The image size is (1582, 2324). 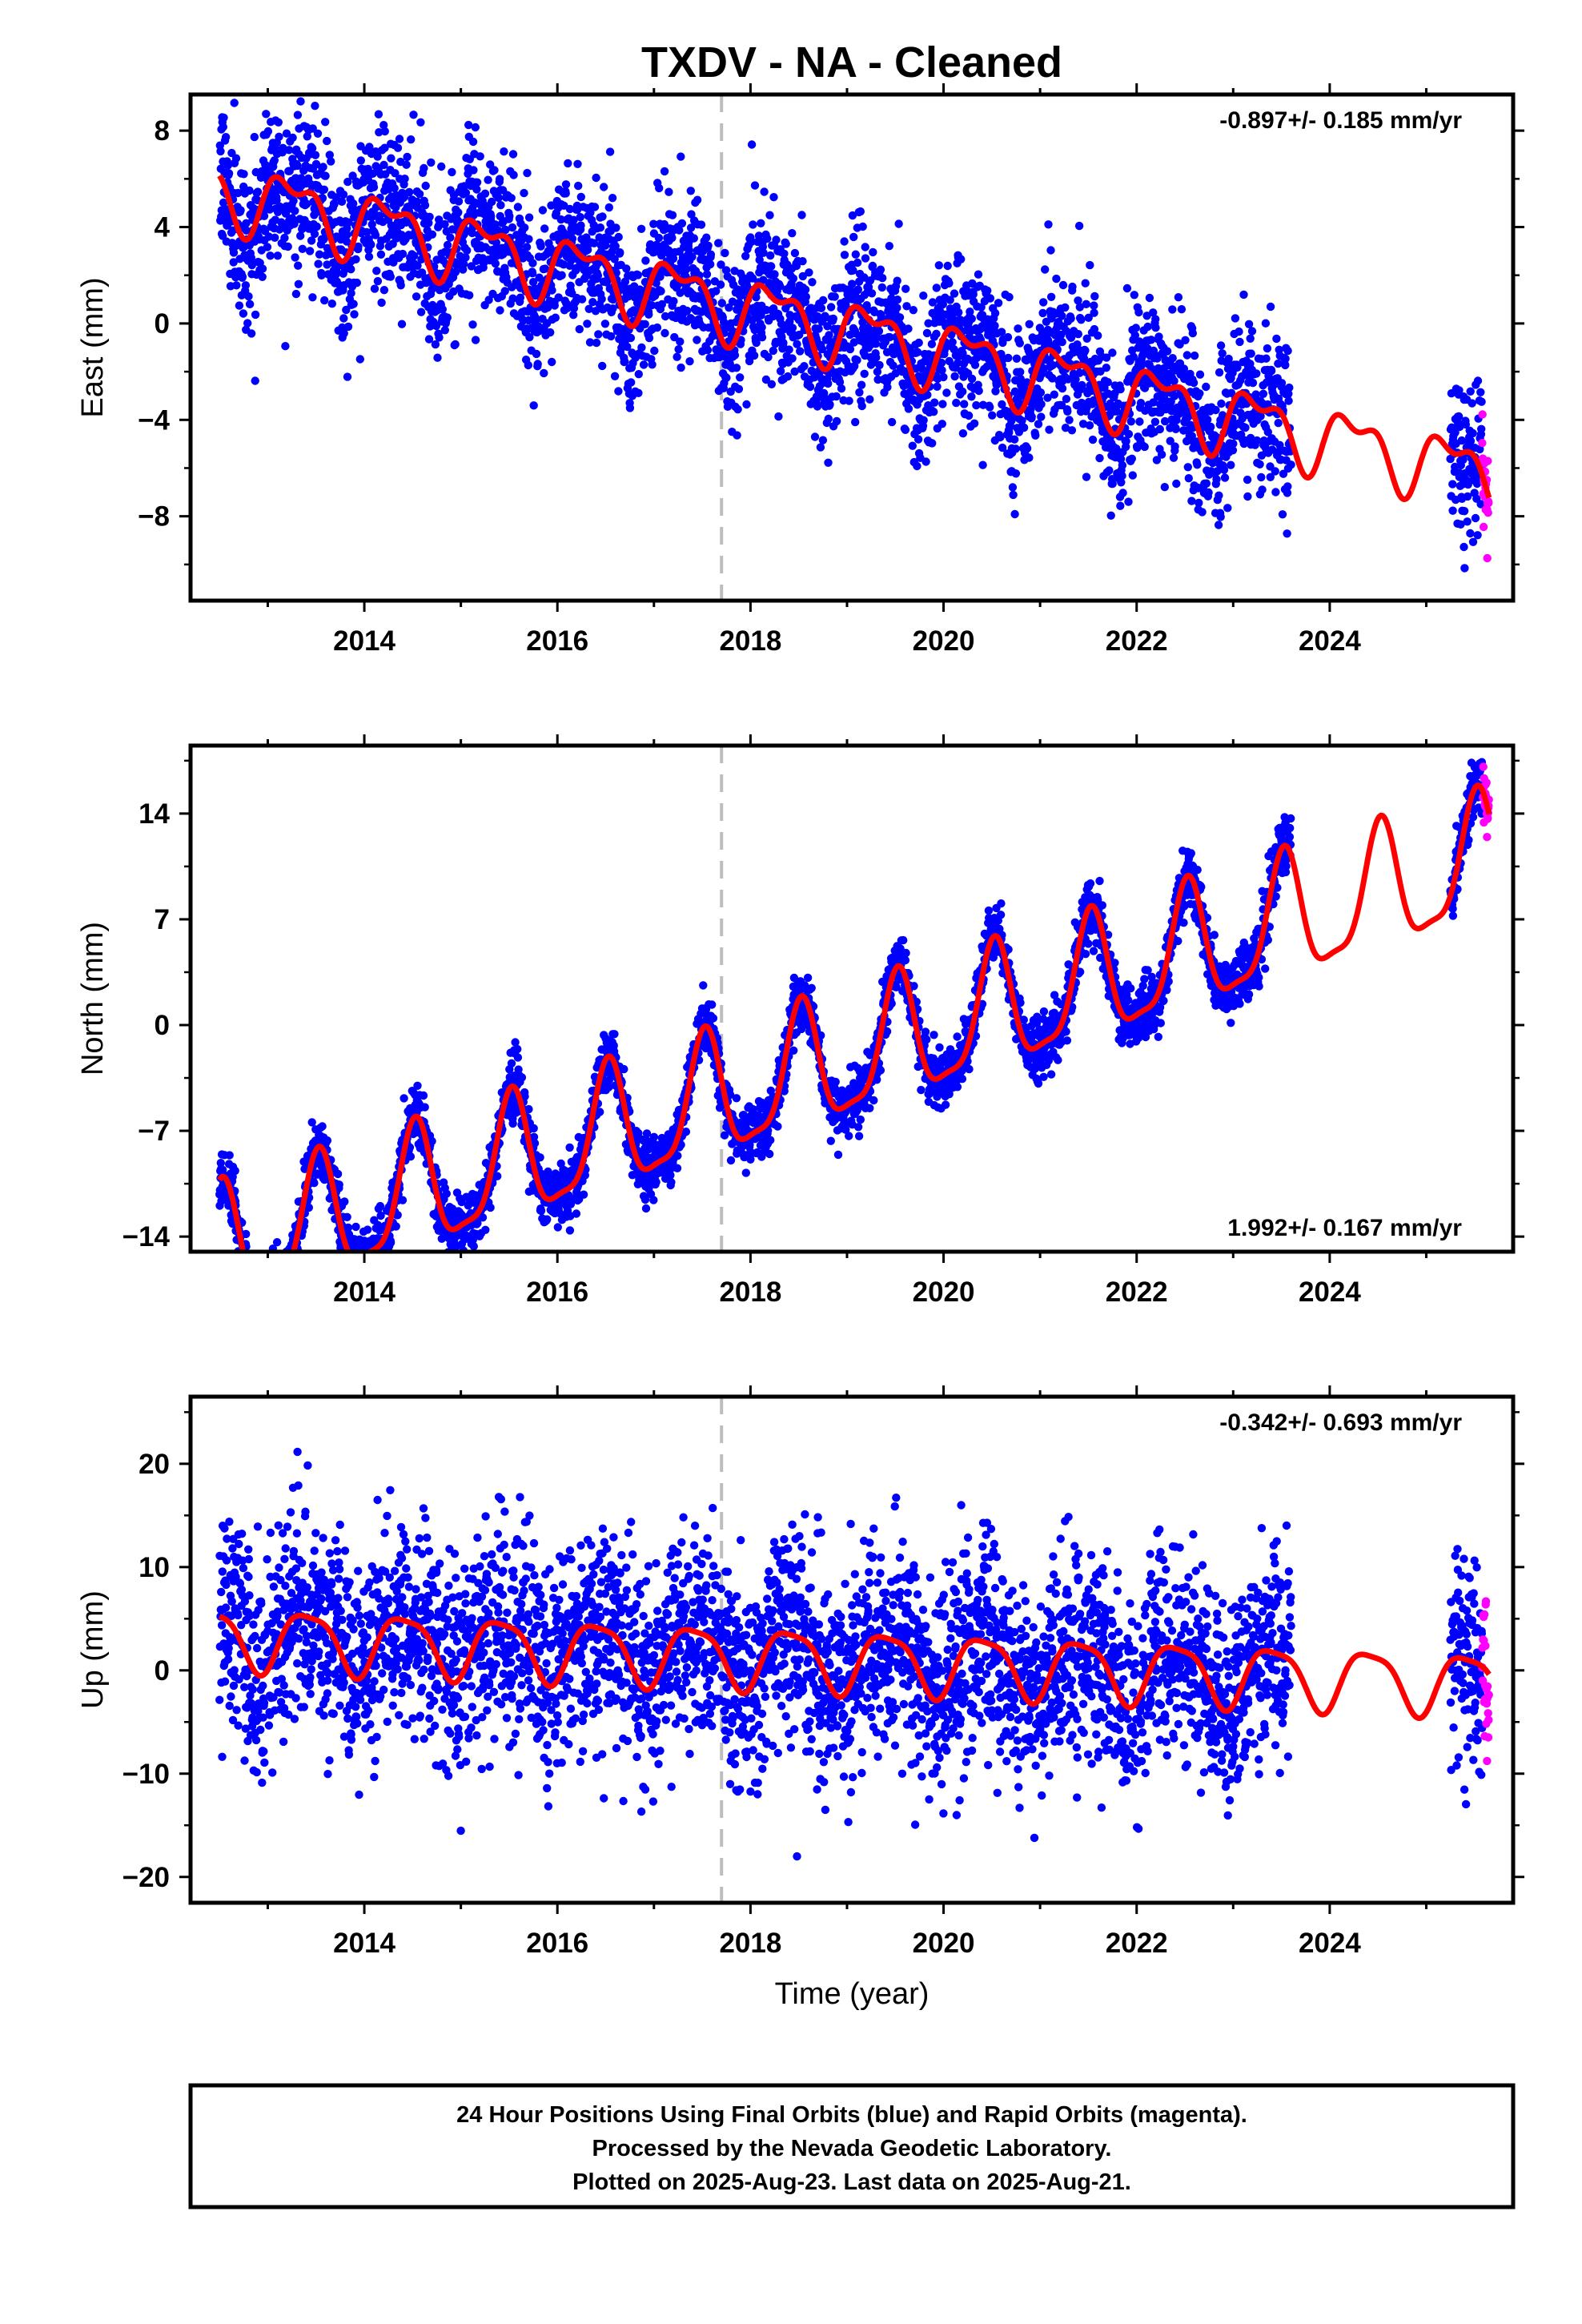 What do you see at coordinates (750, 641) in the screenshot?
I see `x-tick-label: 2018` at bounding box center [750, 641].